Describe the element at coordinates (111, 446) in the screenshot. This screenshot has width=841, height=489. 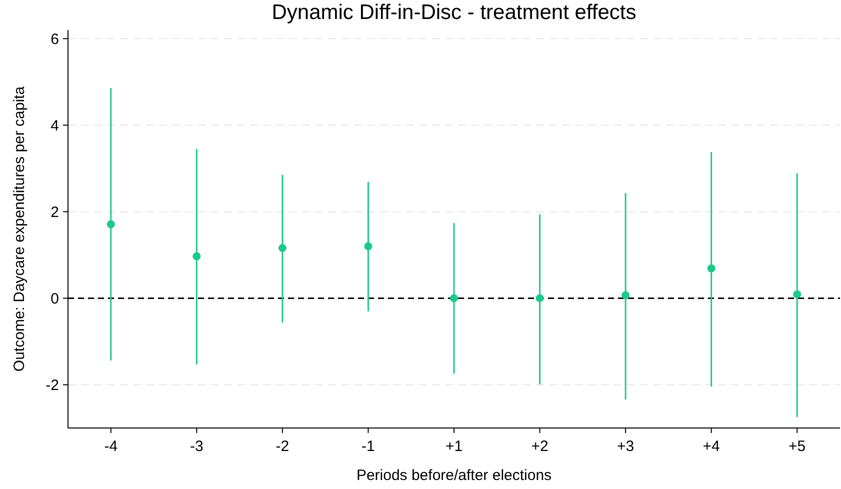
I see `x-tick-label: -4` at that location.